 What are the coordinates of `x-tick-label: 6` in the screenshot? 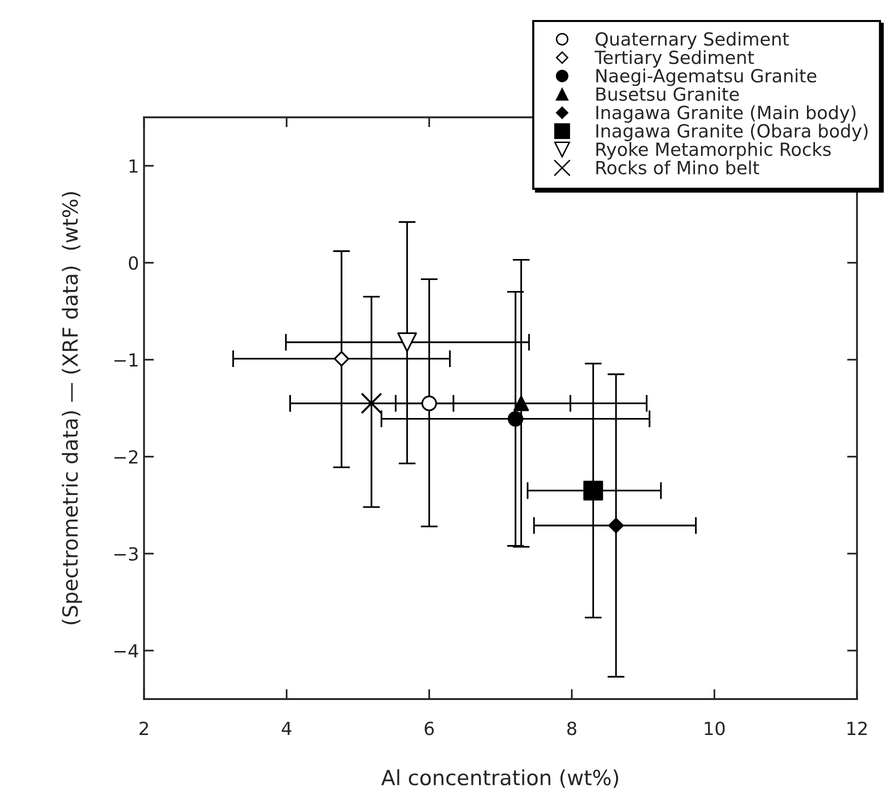 It's located at (429, 729).